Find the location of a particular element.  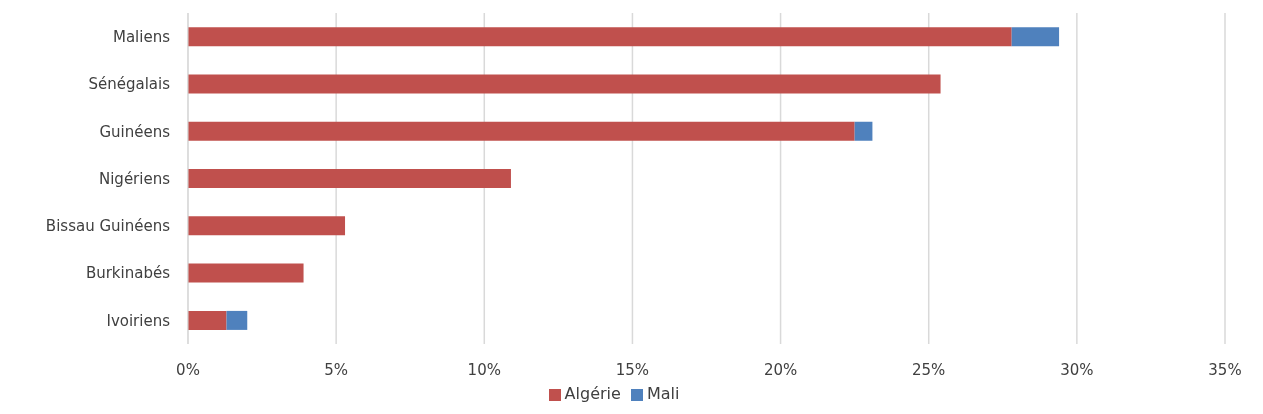

x-tick-label: 5% is located at coordinates (336, 369).